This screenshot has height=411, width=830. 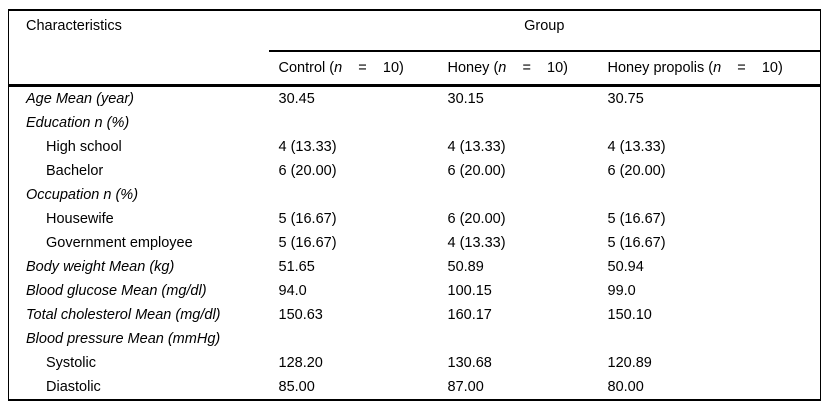 I want to click on row-label: Diastolic, so click(x=73, y=387).